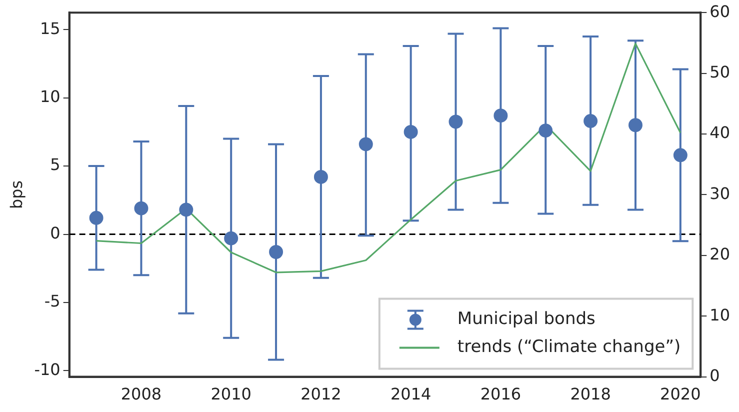 The image size is (739, 412). I want to click on y-axis-title: bps, so click(16, 195).